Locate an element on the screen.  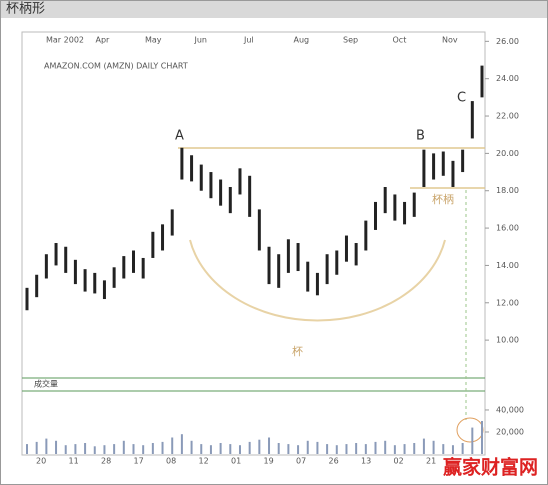
month-label: Mar 2002 is located at coordinates (65, 40).